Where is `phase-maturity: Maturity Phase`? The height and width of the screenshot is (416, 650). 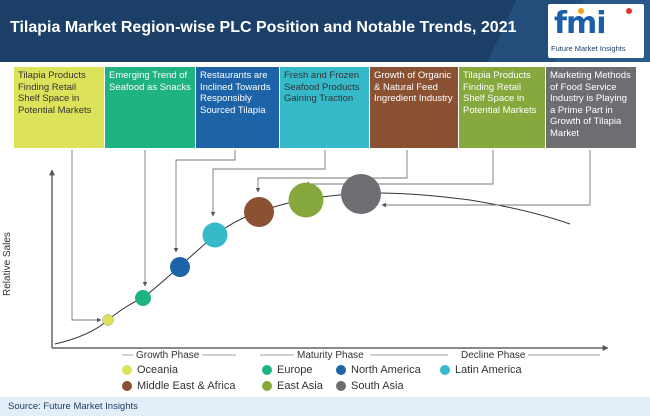
phase-maturity: Maturity Phase is located at coordinates (330, 355).